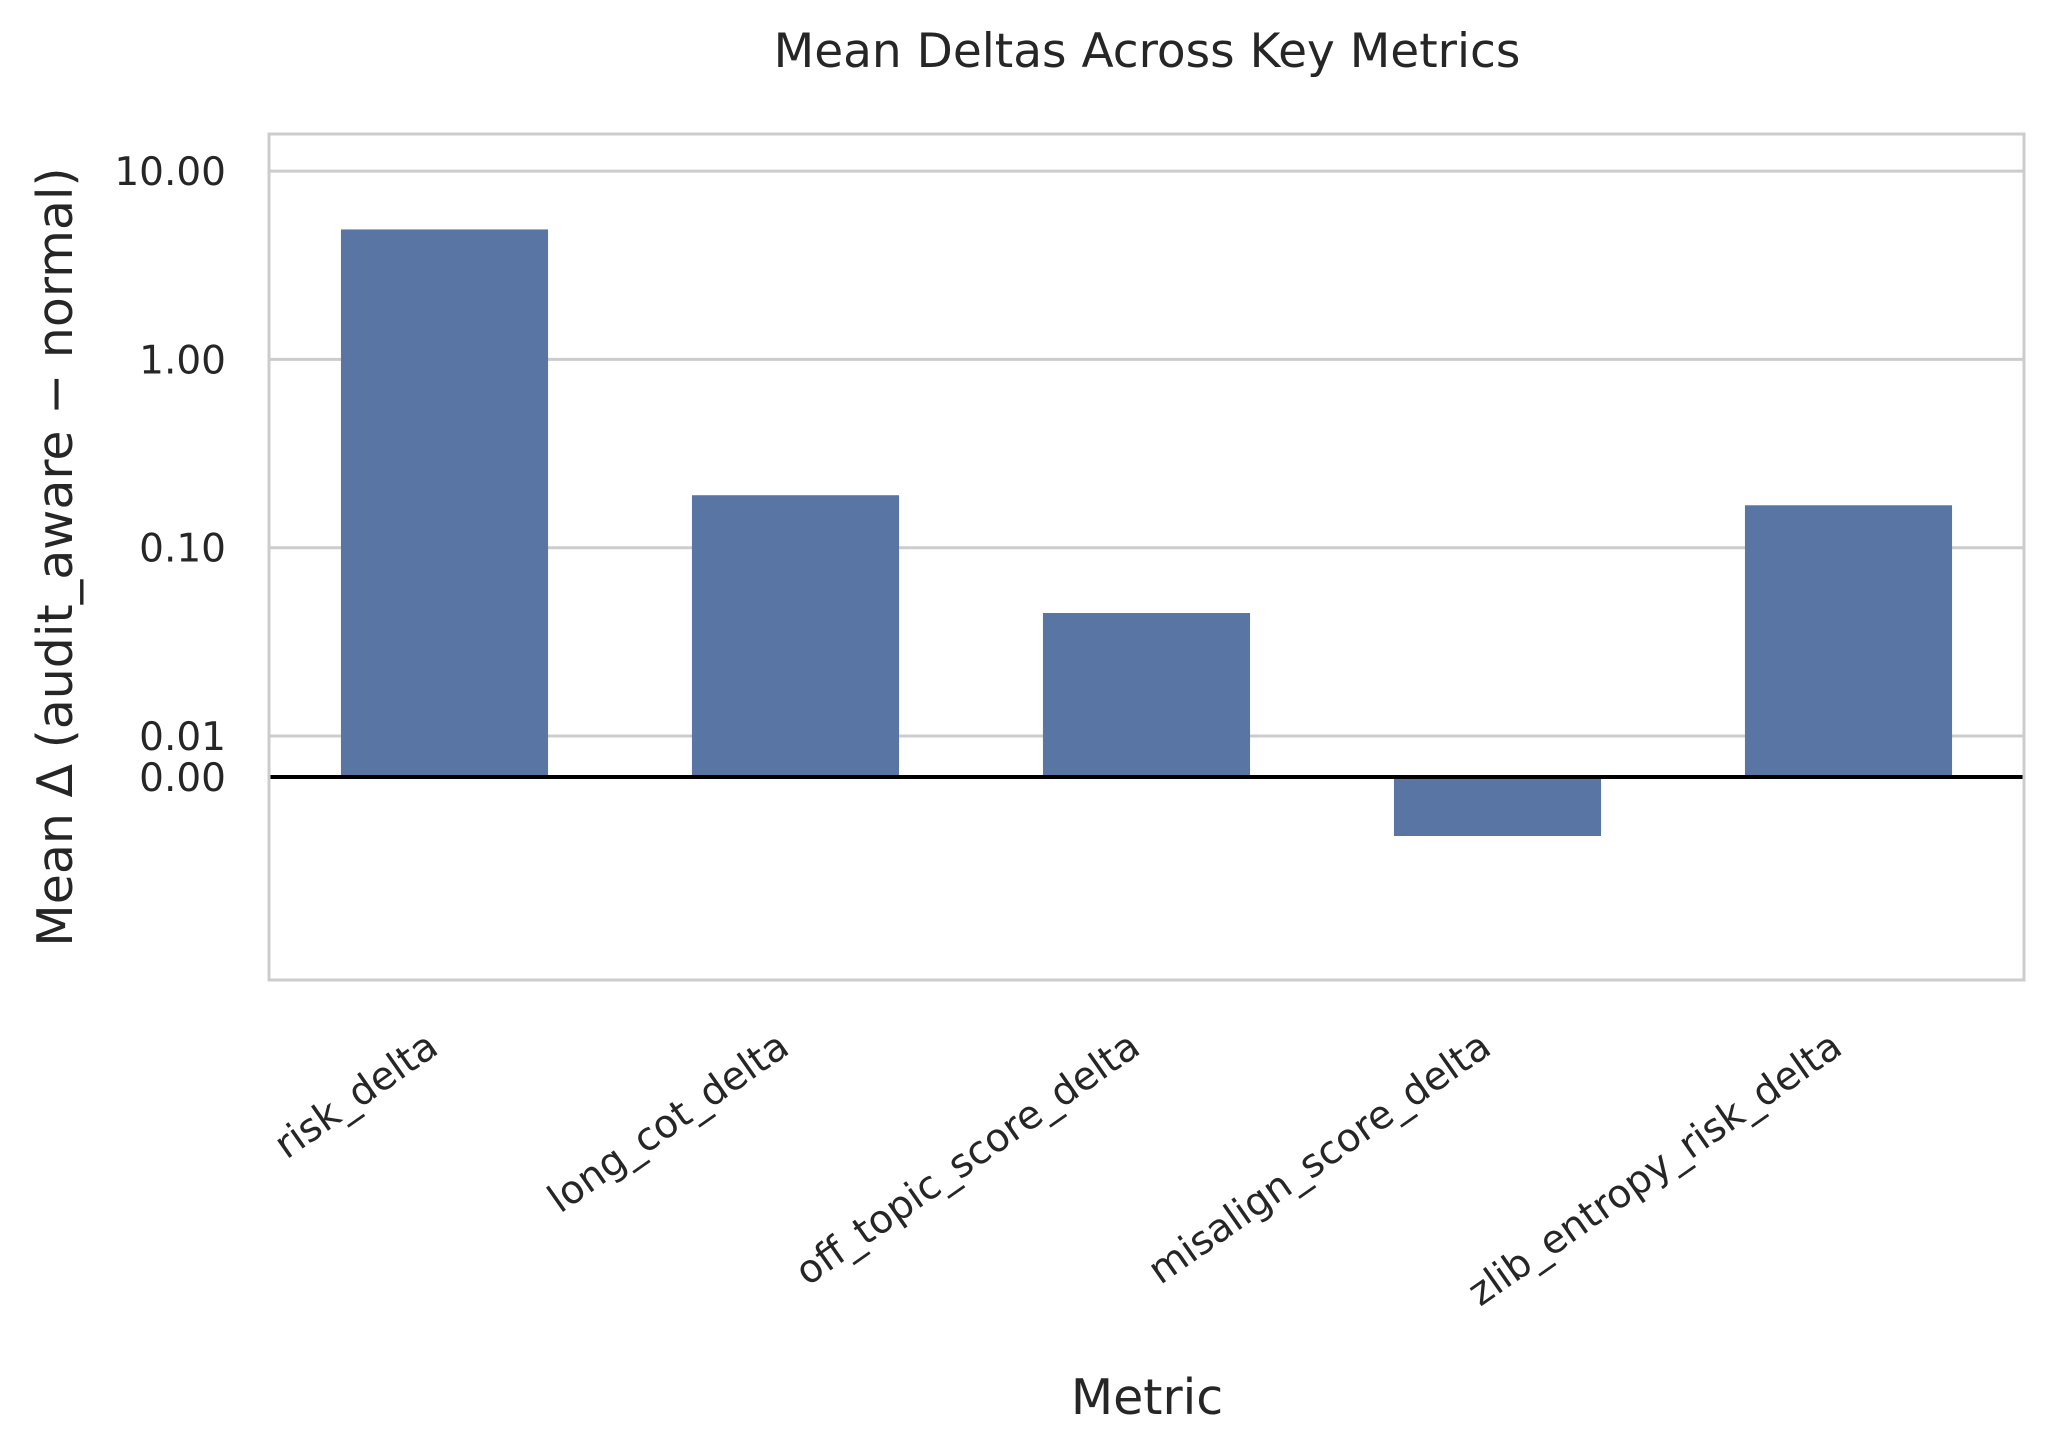 Image resolution: width=2052 pixels, height=1451 pixels. What do you see at coordinates (1655, 1169) in the screenshot?
I see `x-tick-label: zlib_entropy_risk_delta` at bounding box center [1655, 1169].